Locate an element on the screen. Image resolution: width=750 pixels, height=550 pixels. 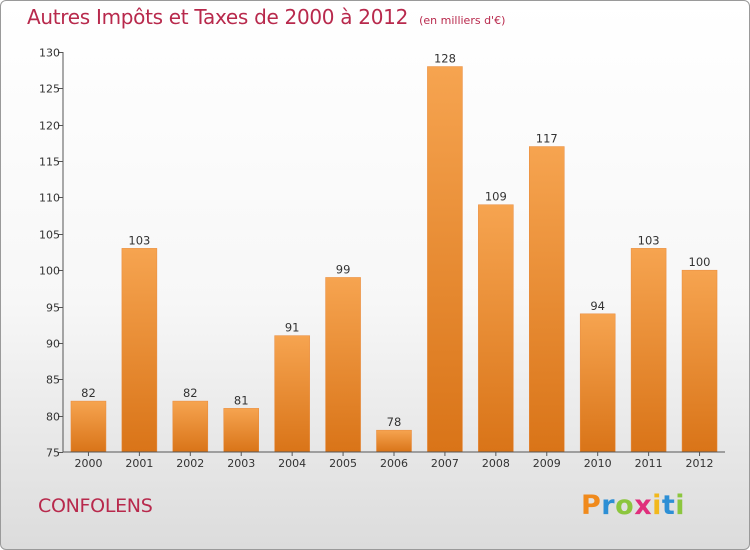
y-tick-label: 95 is located at coordinates (53, 308).